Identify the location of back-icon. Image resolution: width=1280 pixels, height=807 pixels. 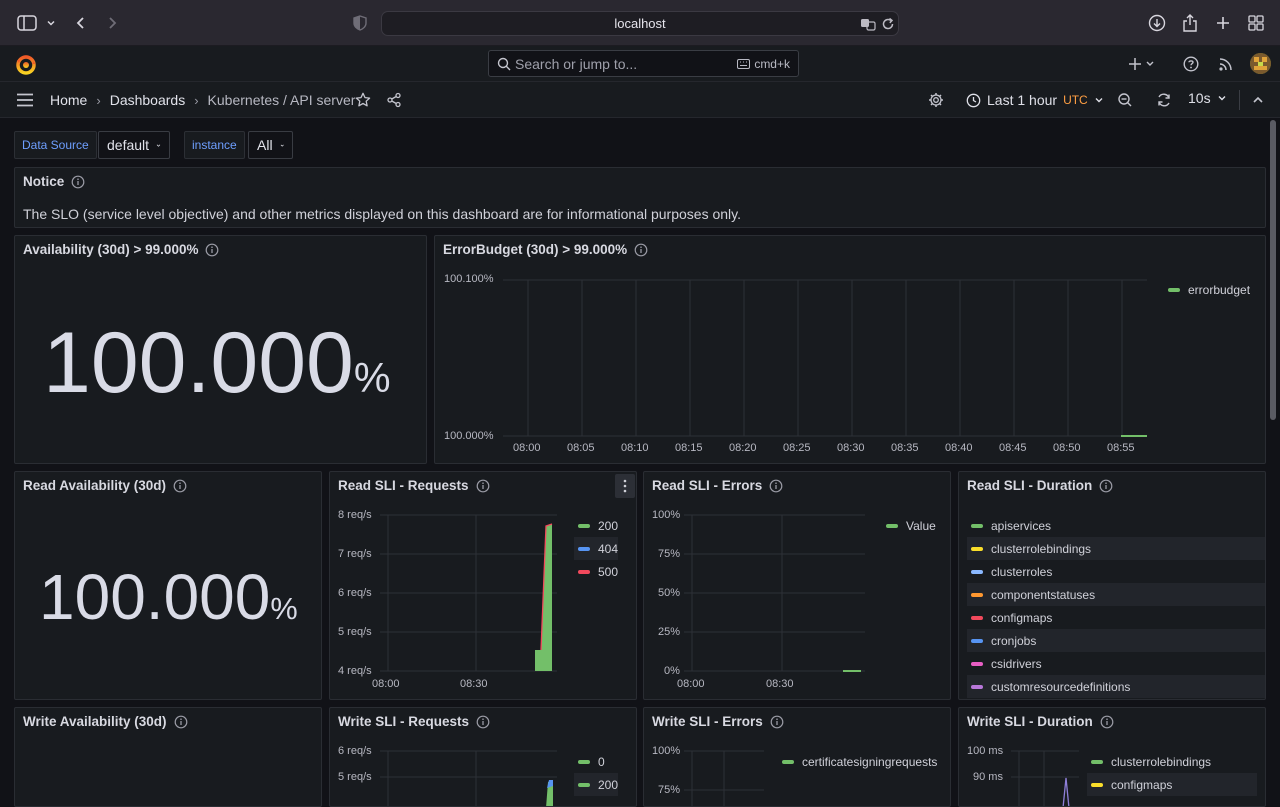
(81, 23).